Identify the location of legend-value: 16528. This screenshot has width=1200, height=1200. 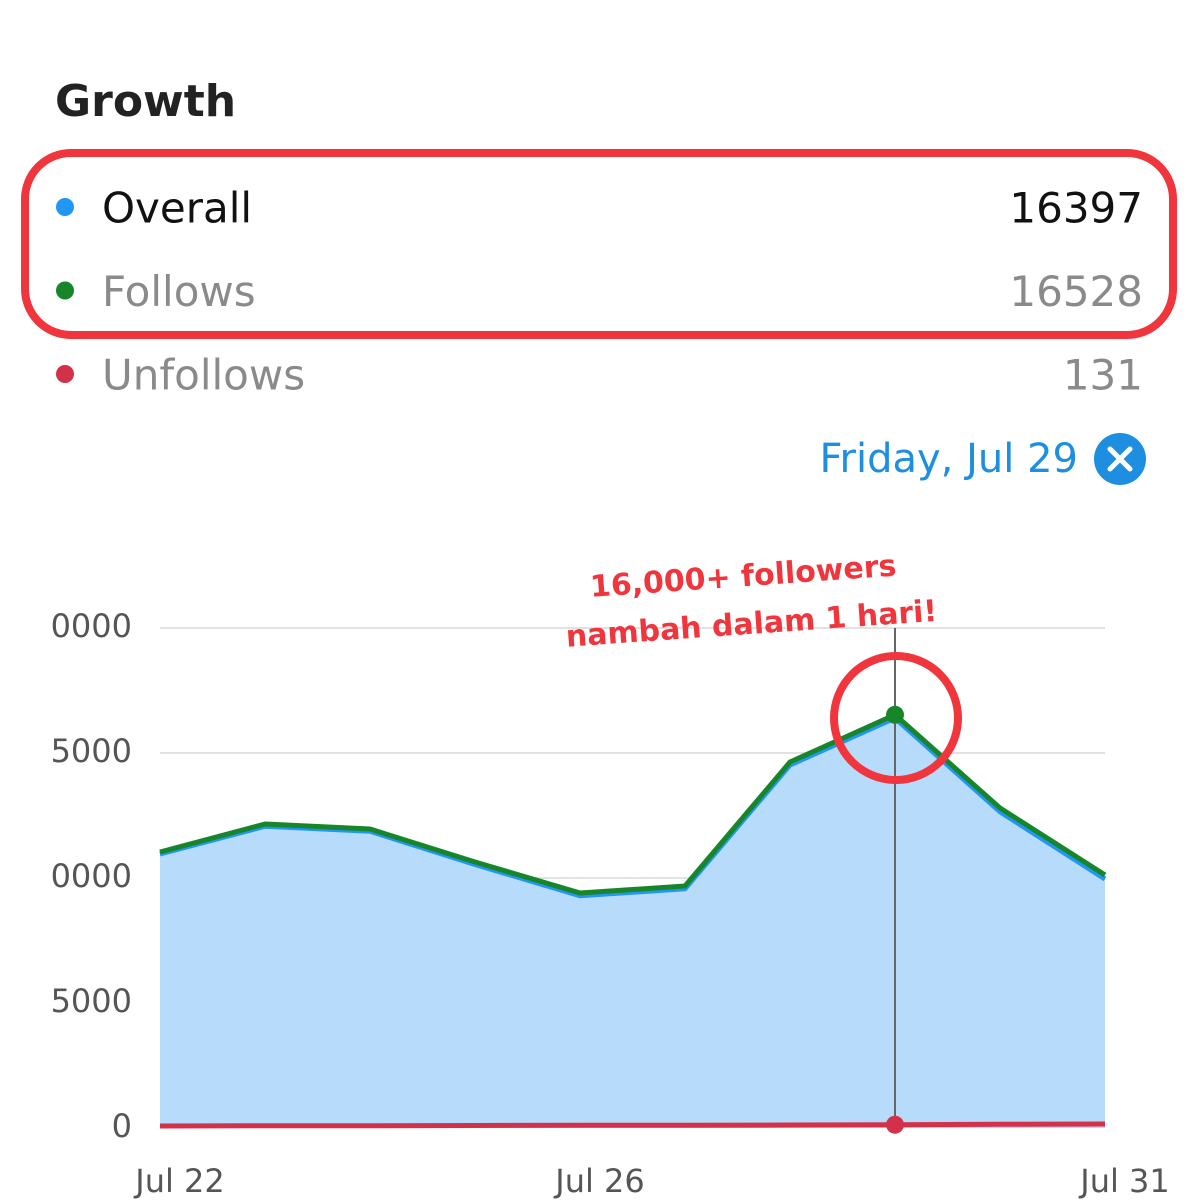
(1076, 291).